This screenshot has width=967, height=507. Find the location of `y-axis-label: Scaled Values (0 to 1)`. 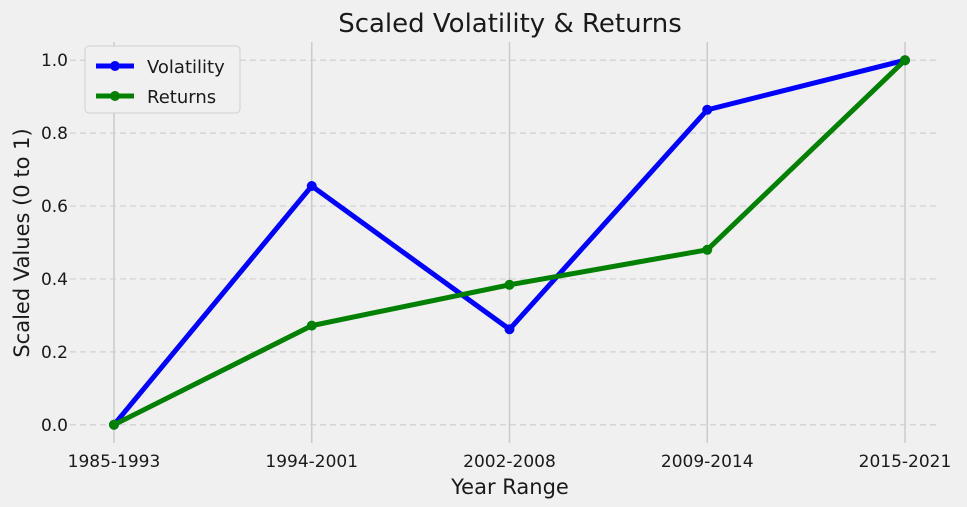

y-axis-label: Scaled Values (0 to 1) is located at coordinates (22, 242).